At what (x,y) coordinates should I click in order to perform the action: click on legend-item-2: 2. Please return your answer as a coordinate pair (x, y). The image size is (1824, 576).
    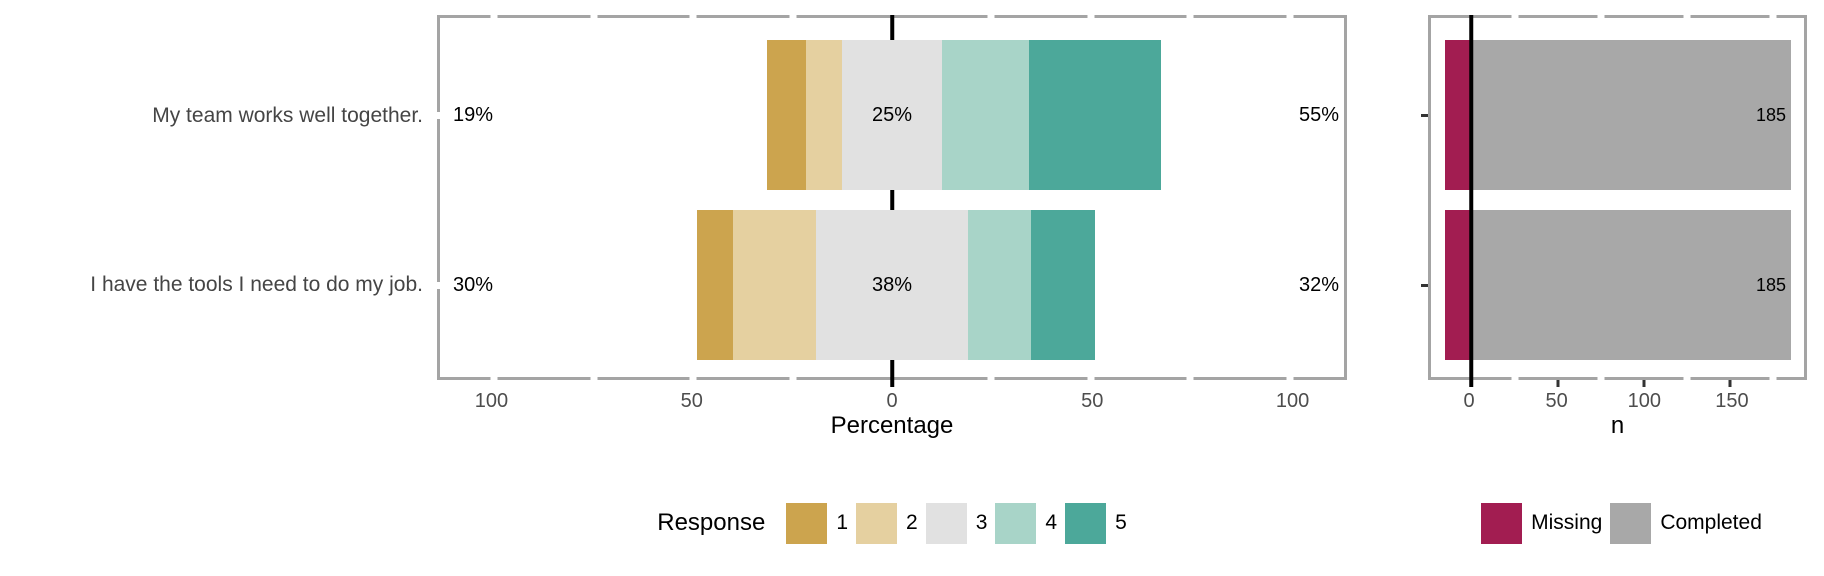
    Looking at the image, I should click on (887, 523).